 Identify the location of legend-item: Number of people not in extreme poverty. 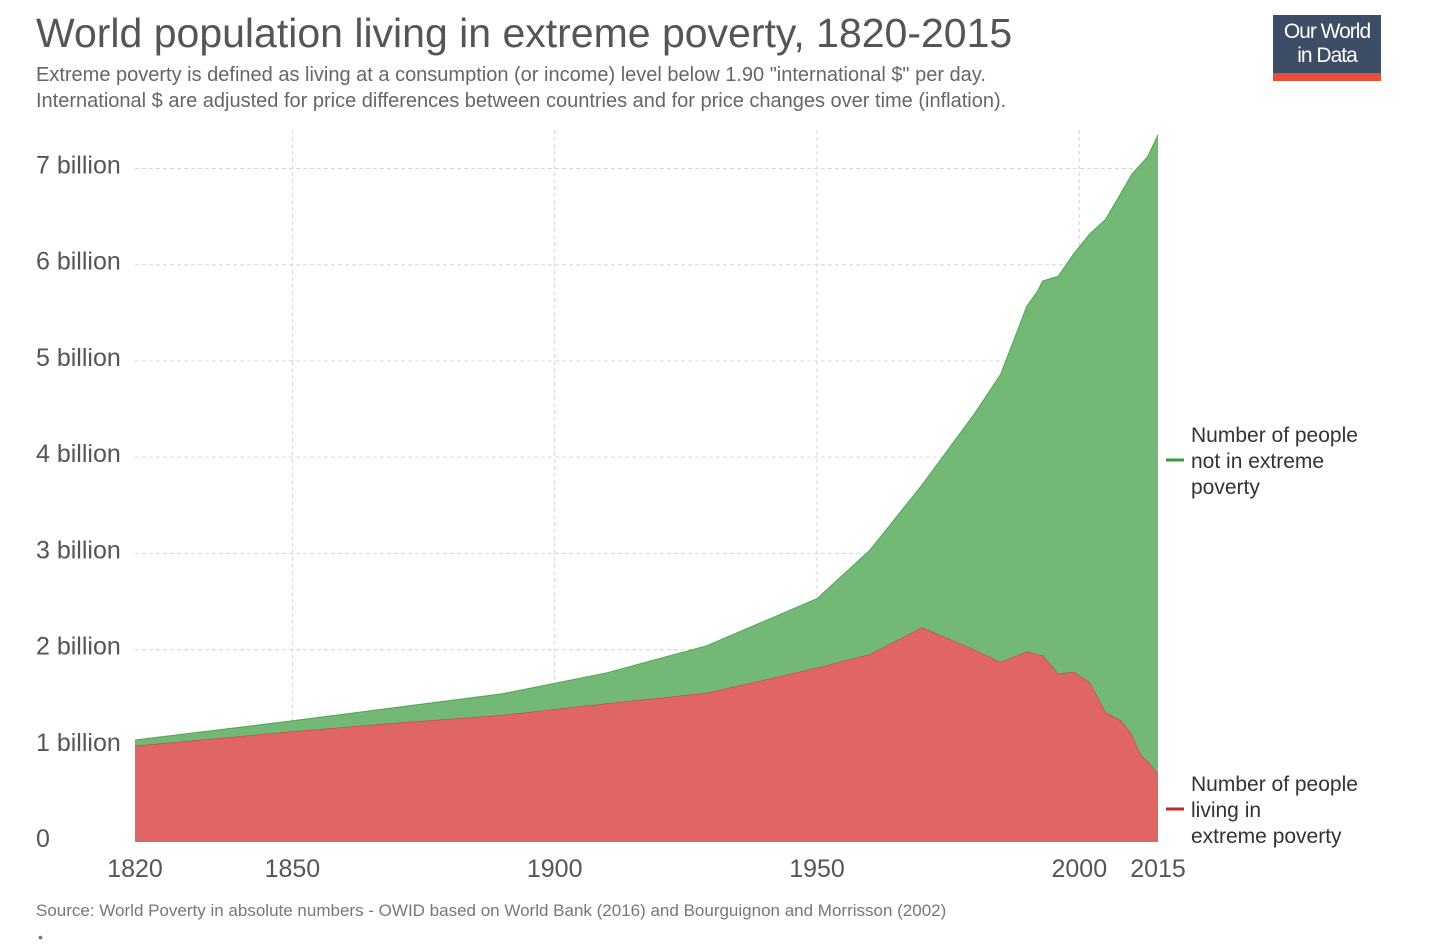
(1262, 461).